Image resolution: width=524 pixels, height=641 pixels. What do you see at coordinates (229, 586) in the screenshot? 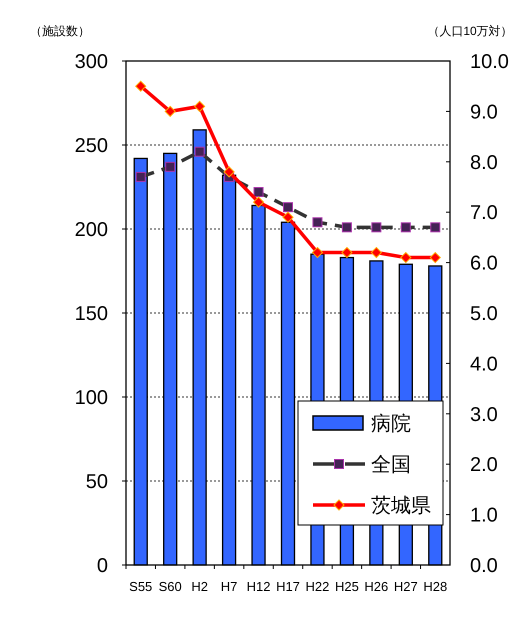
I see `x-tick-label: H7` at bounding box center [229, 586].